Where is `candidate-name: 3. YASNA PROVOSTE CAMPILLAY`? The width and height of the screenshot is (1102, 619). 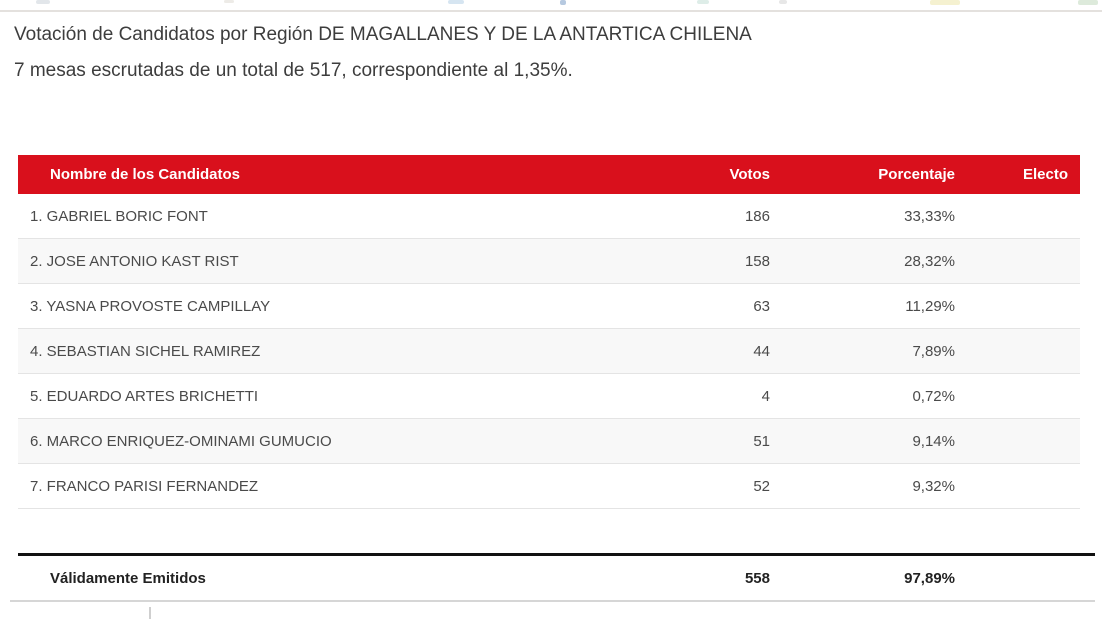
candidate-name: 3. YASNA PROVOSTE CAMPILLAY is located at coordinates (150, 306).